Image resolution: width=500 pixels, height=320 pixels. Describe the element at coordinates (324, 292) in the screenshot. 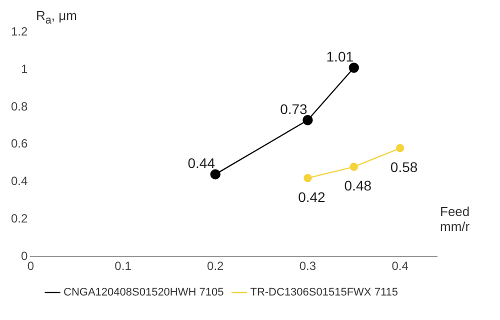

I see `legend-label: TR-DC1306S01515FWX 7115` at that location.